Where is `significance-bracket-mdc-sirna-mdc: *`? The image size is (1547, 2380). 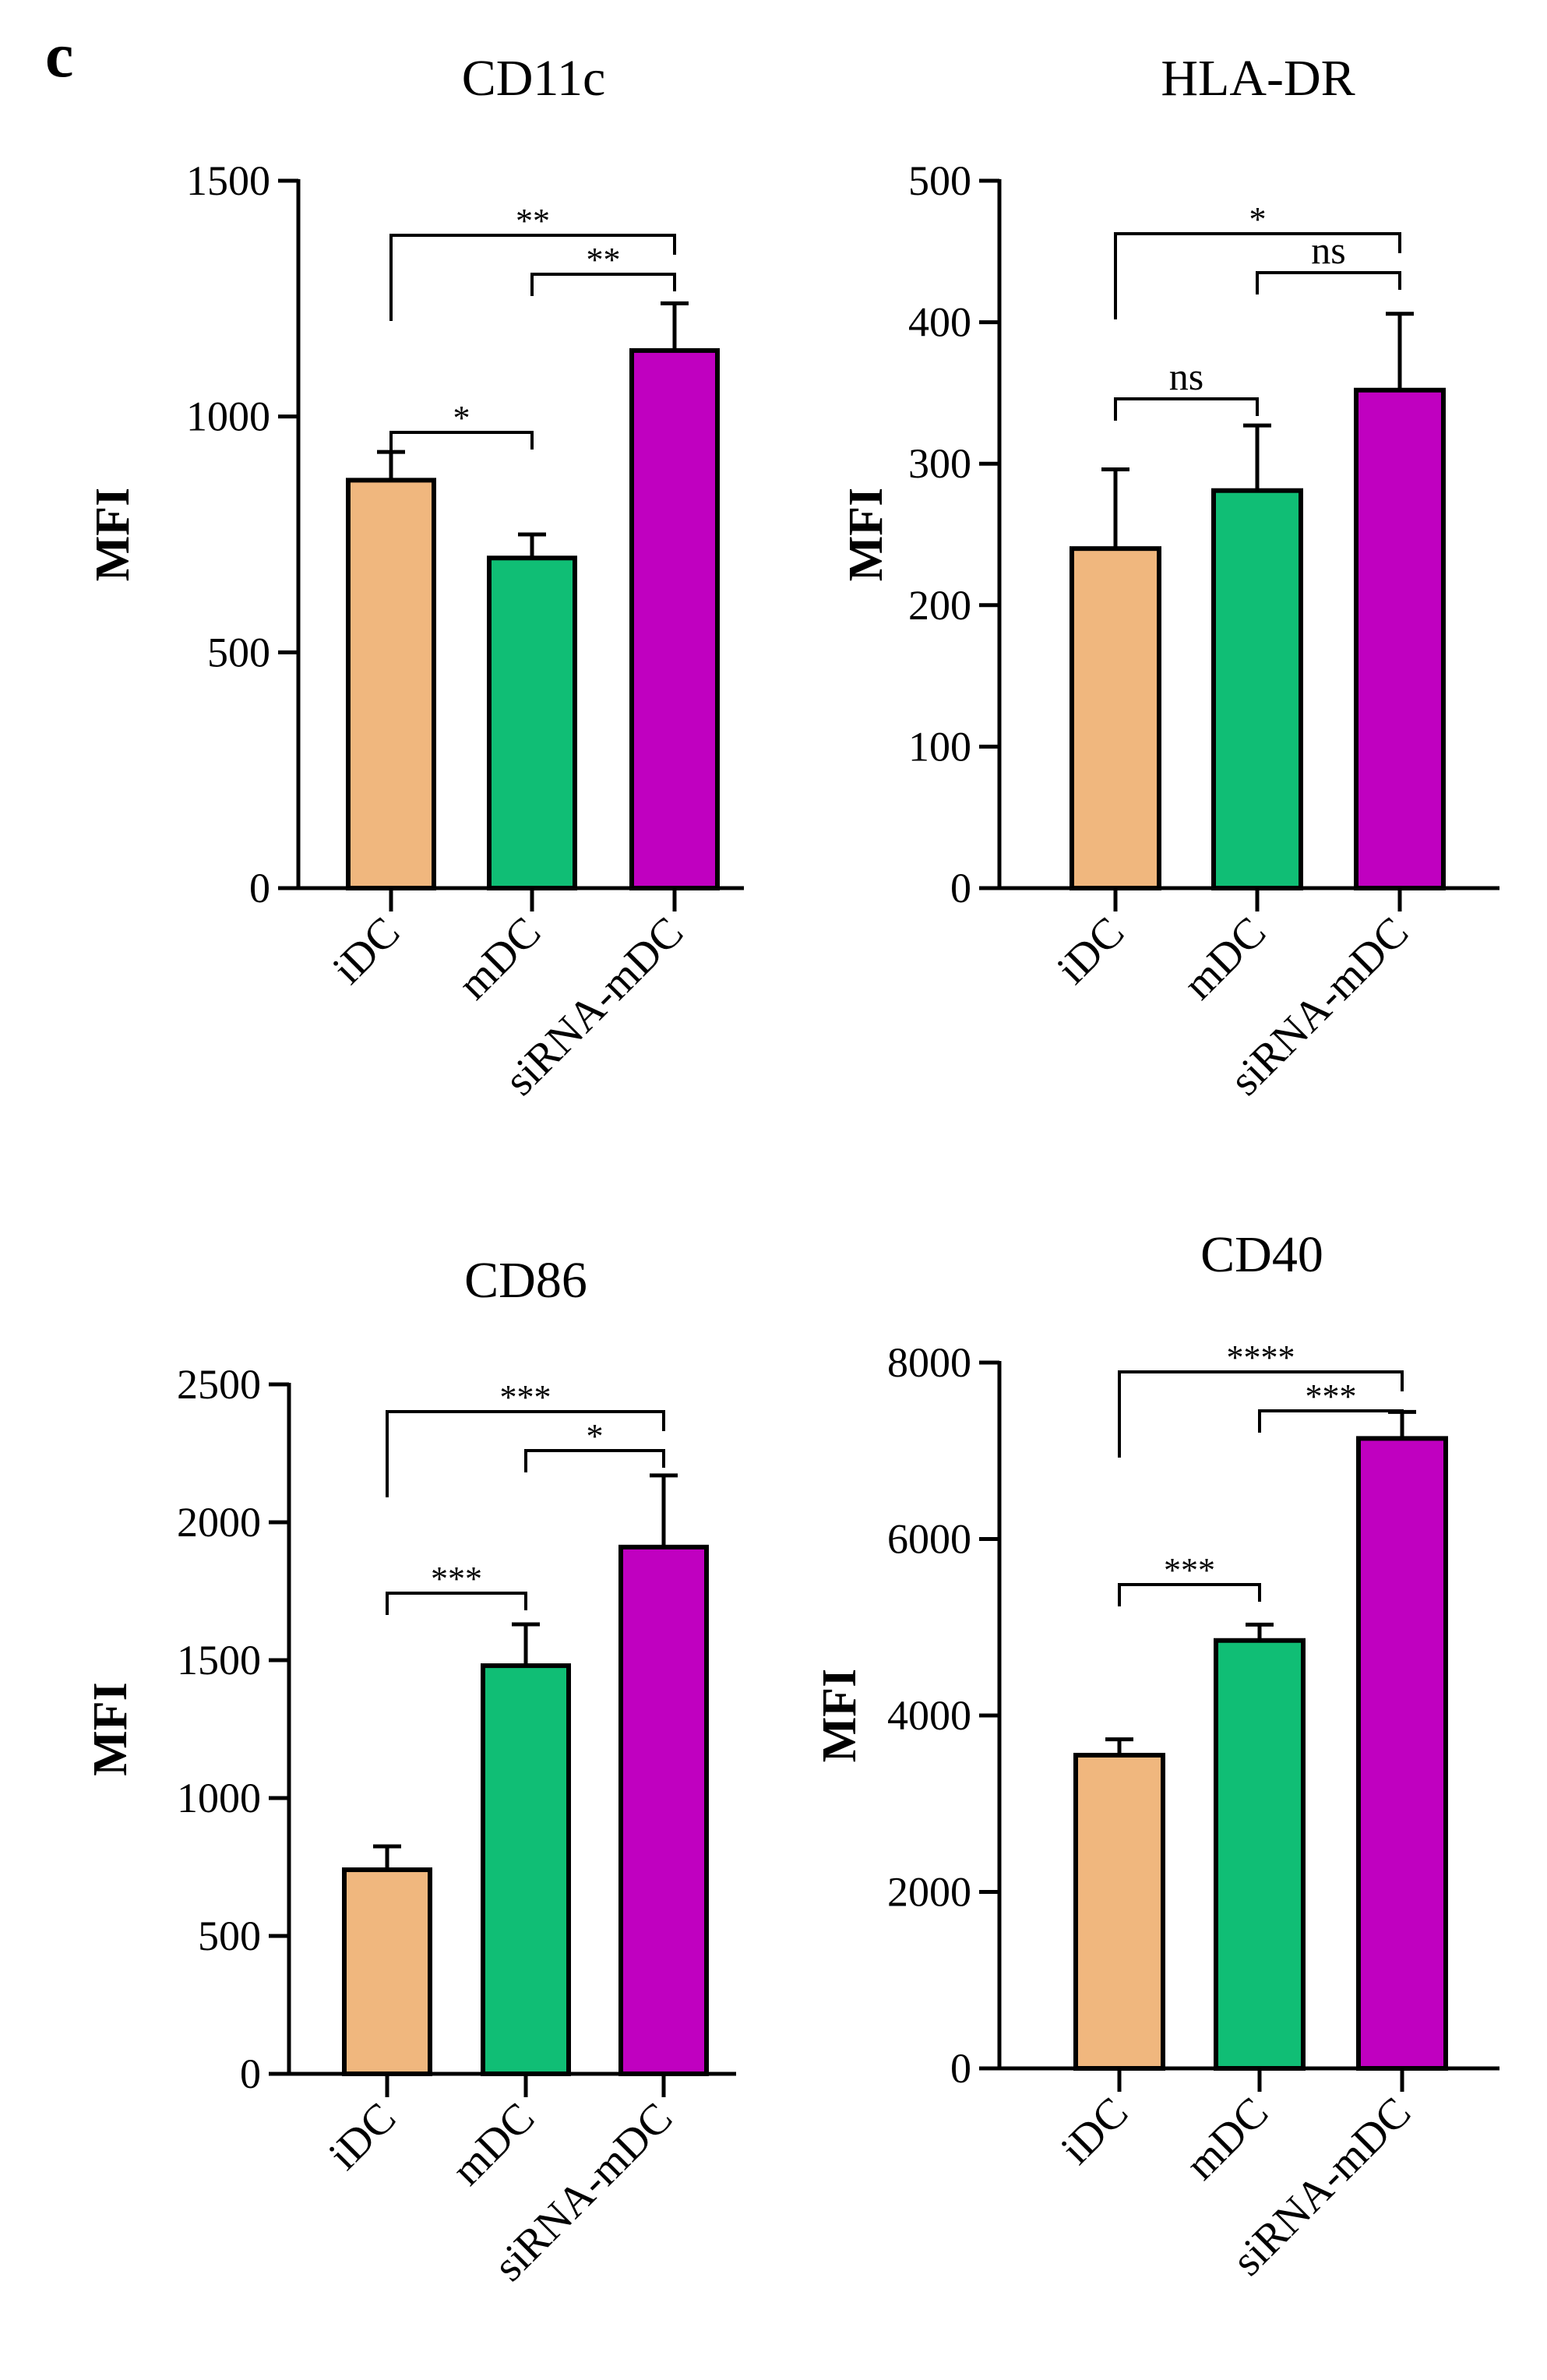 significance-bracket-mdc-sirna-mdc: * is located at coordinates (595, 1444).